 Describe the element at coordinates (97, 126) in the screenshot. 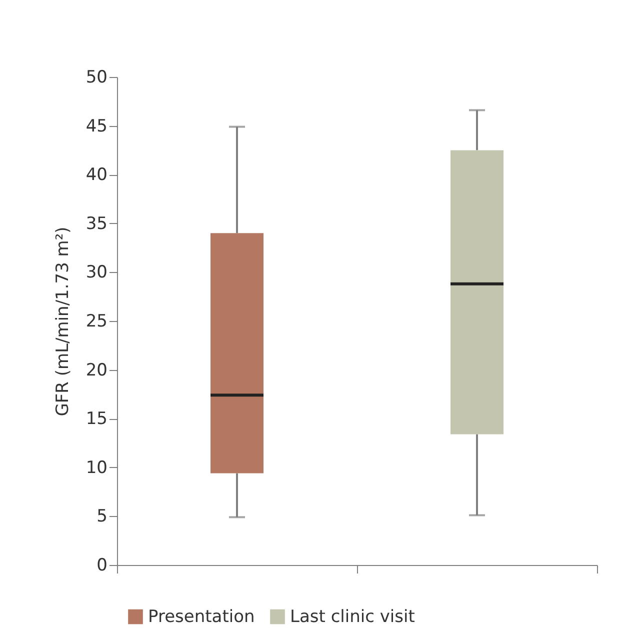

I see `y-tick-label: 45` at that location.